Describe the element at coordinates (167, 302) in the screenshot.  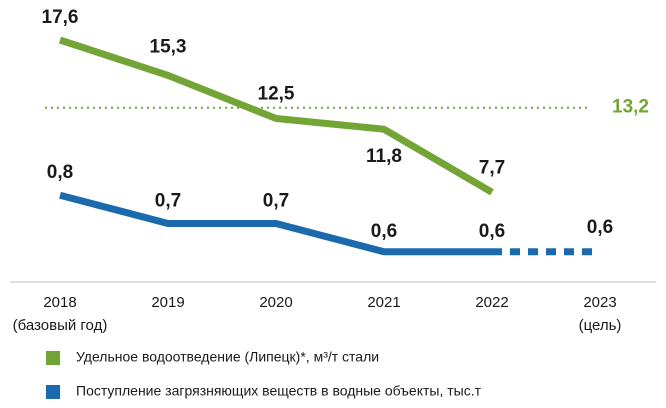
I see `x-tick-label: 2019` at that location.